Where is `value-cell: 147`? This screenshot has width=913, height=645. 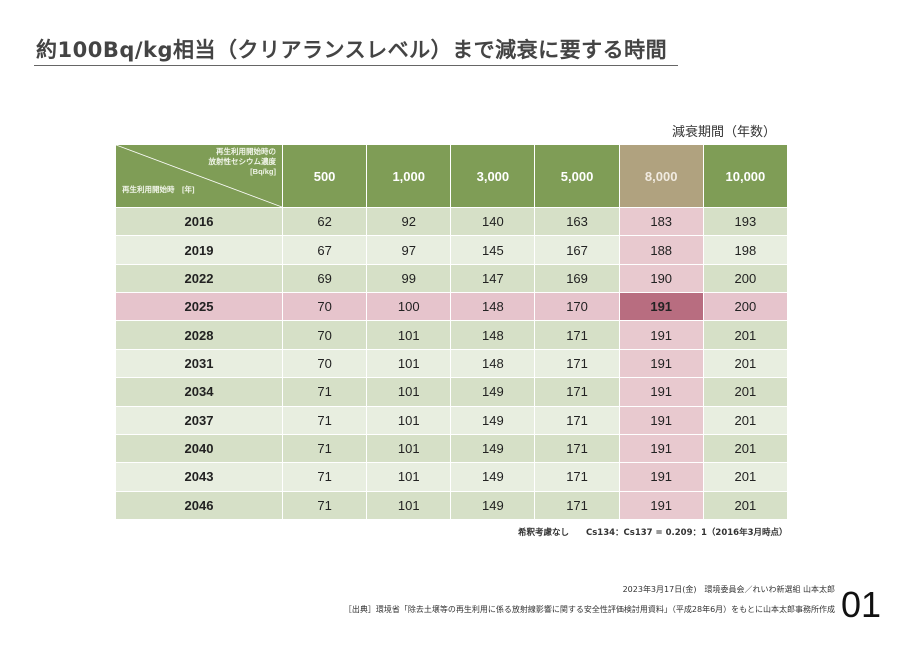
value-cell: 147 is located at coordinates (493, 278).